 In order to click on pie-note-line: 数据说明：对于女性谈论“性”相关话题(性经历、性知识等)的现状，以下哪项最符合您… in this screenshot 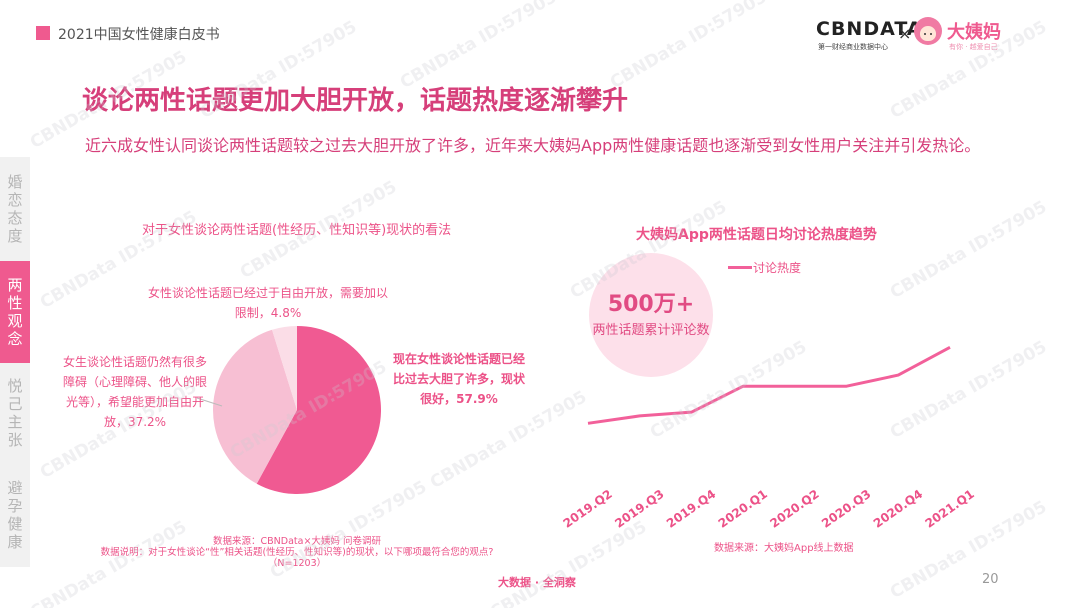, I will do `click(297, 552)`.